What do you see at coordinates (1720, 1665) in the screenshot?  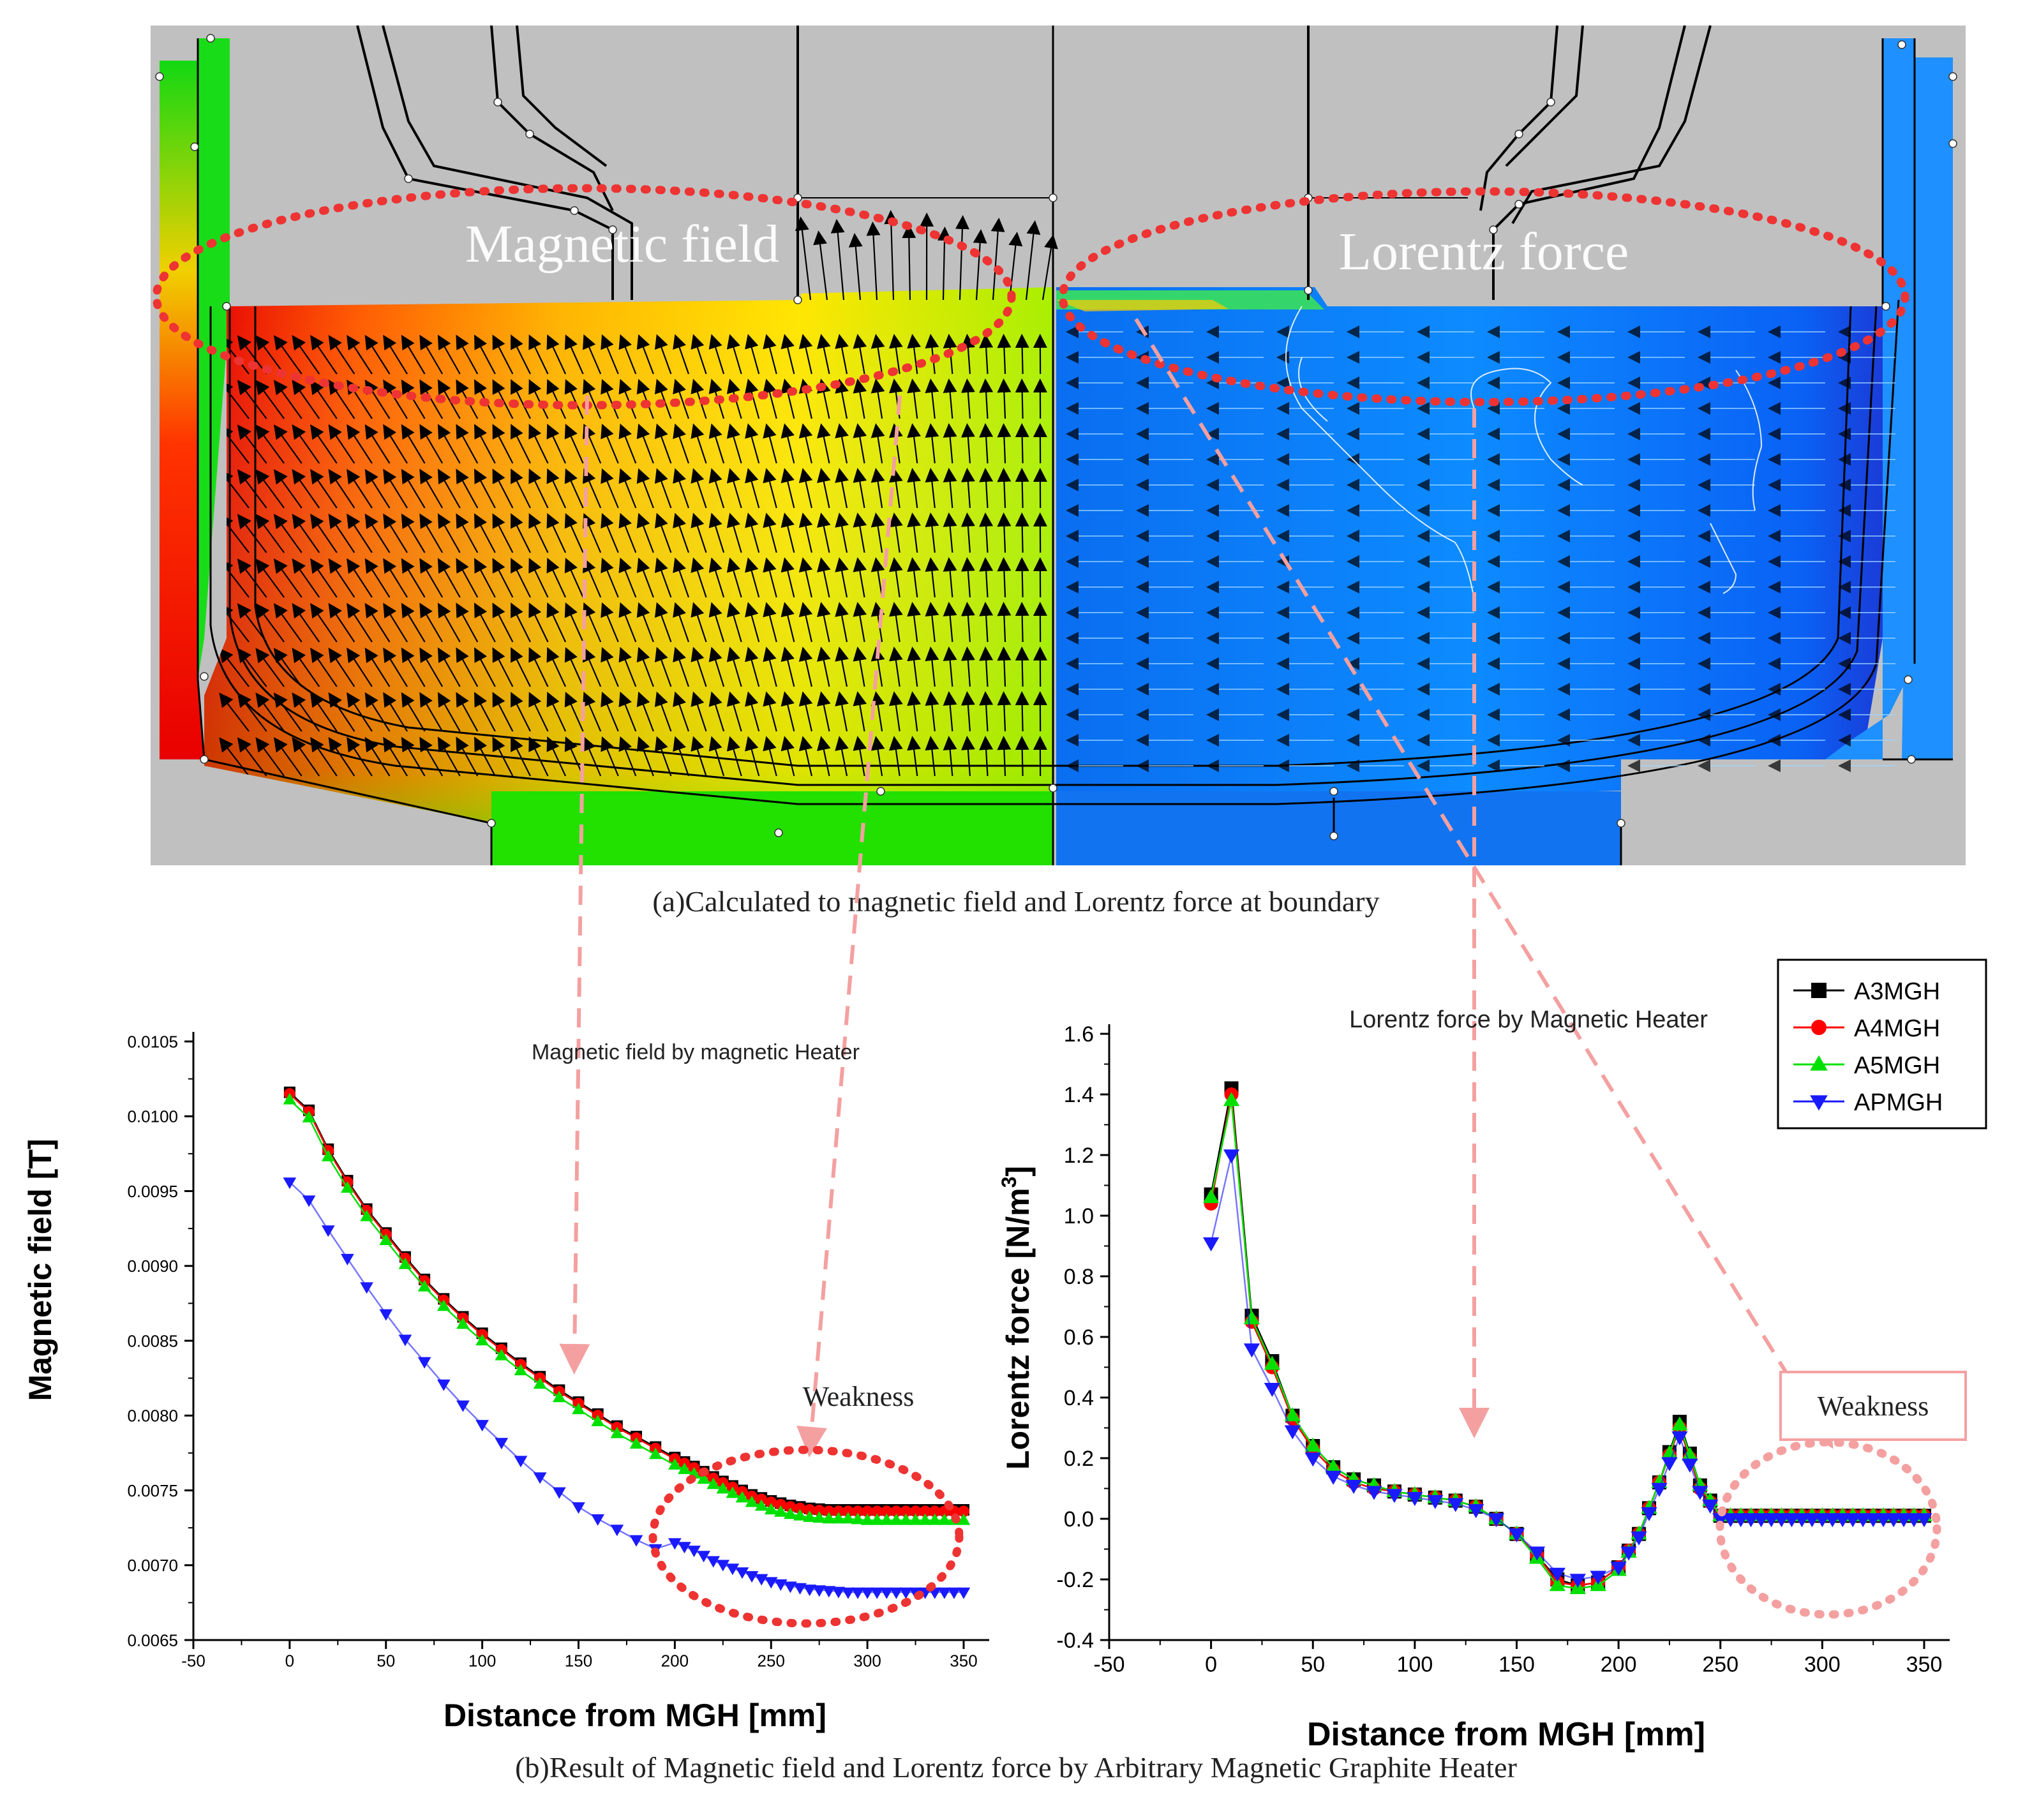 I see `x-tick-label: 250` at bounding box center [1720, 1665].